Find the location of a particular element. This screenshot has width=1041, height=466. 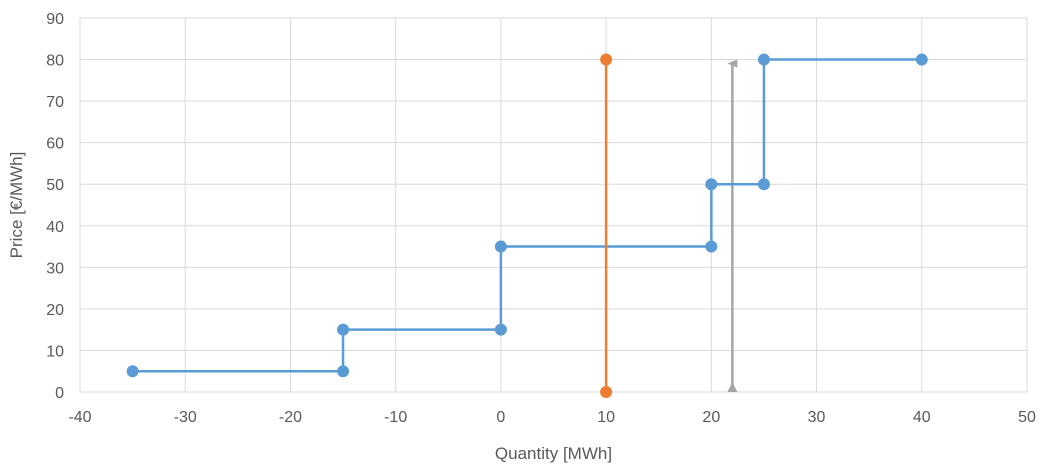

x-tick-label: 0 is located at coordinates (500, 417).